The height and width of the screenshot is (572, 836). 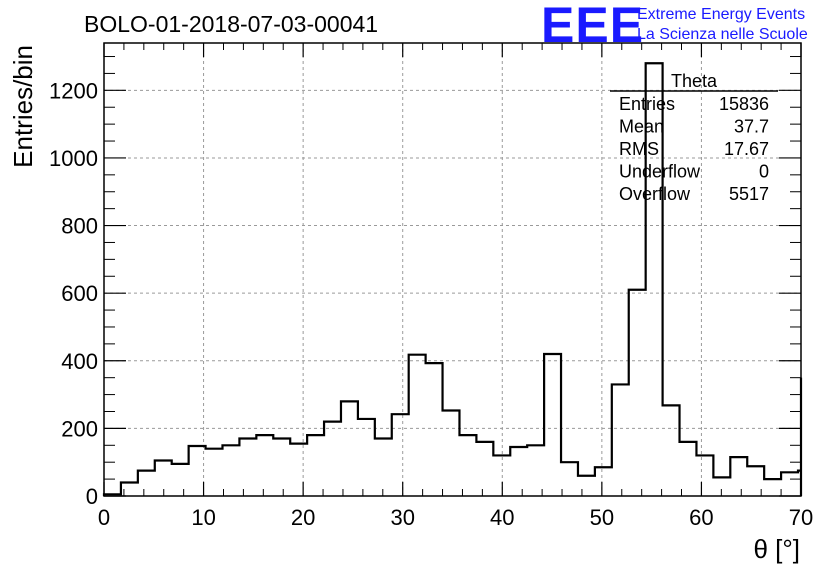 I want to click on stats-title: Theta, so click(x=694, y=81).